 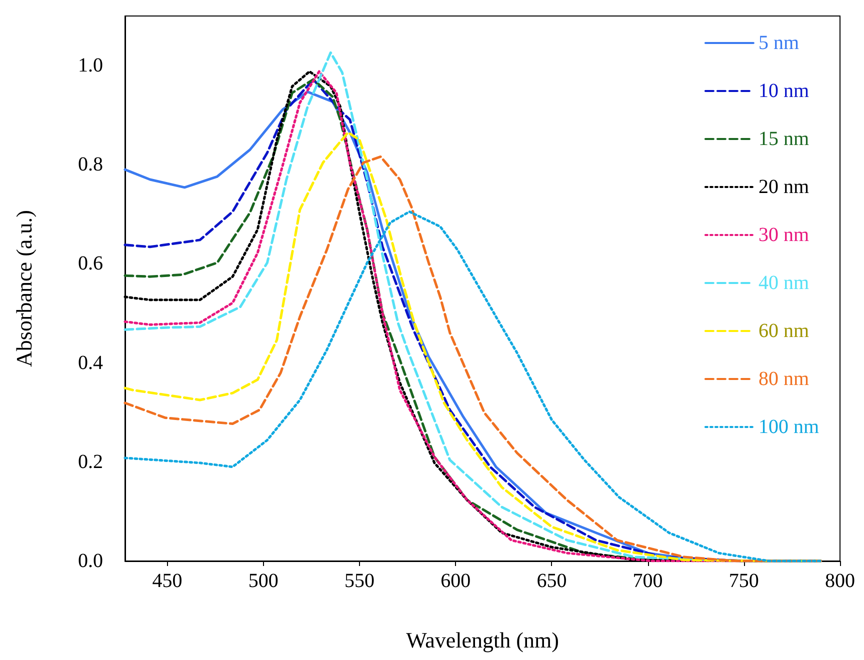 I want to click on x-tick-label: 450, so click(x=167, y=581).